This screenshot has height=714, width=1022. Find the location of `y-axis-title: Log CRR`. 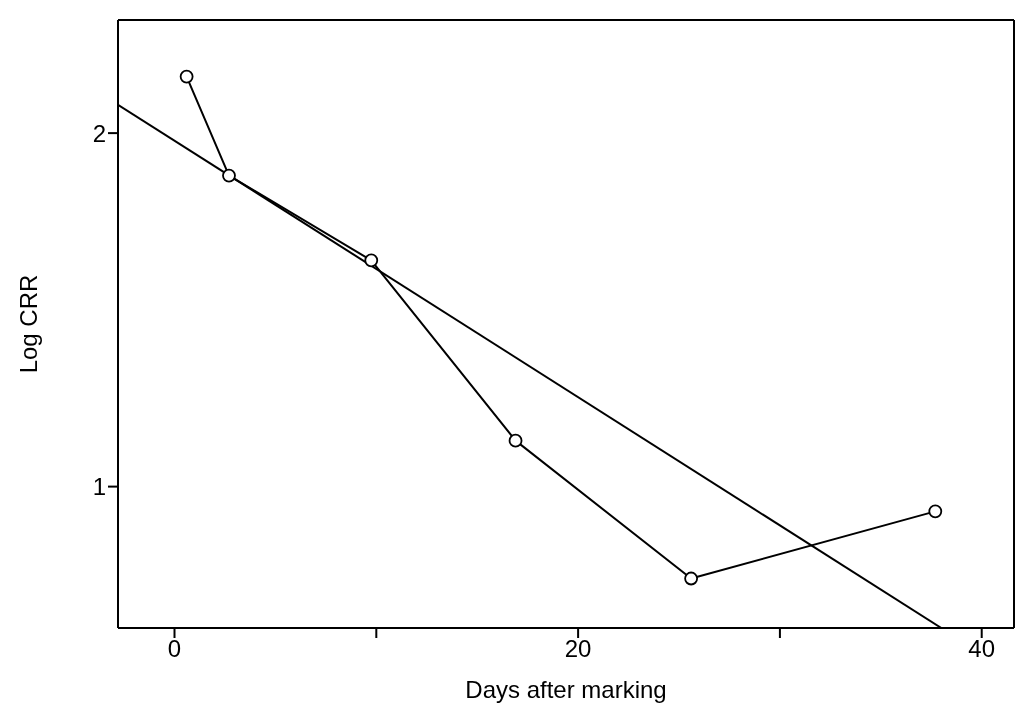

y-axis-title: Log CRR is located at coordinates (28, 324).